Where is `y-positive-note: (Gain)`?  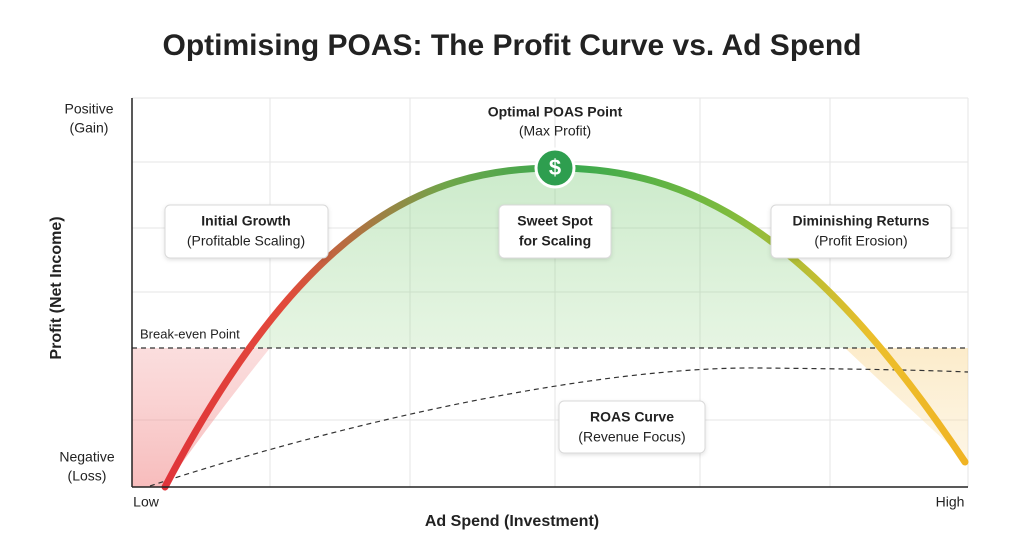
y-positive-note: (Gain) is located at coordinates (89, 128).